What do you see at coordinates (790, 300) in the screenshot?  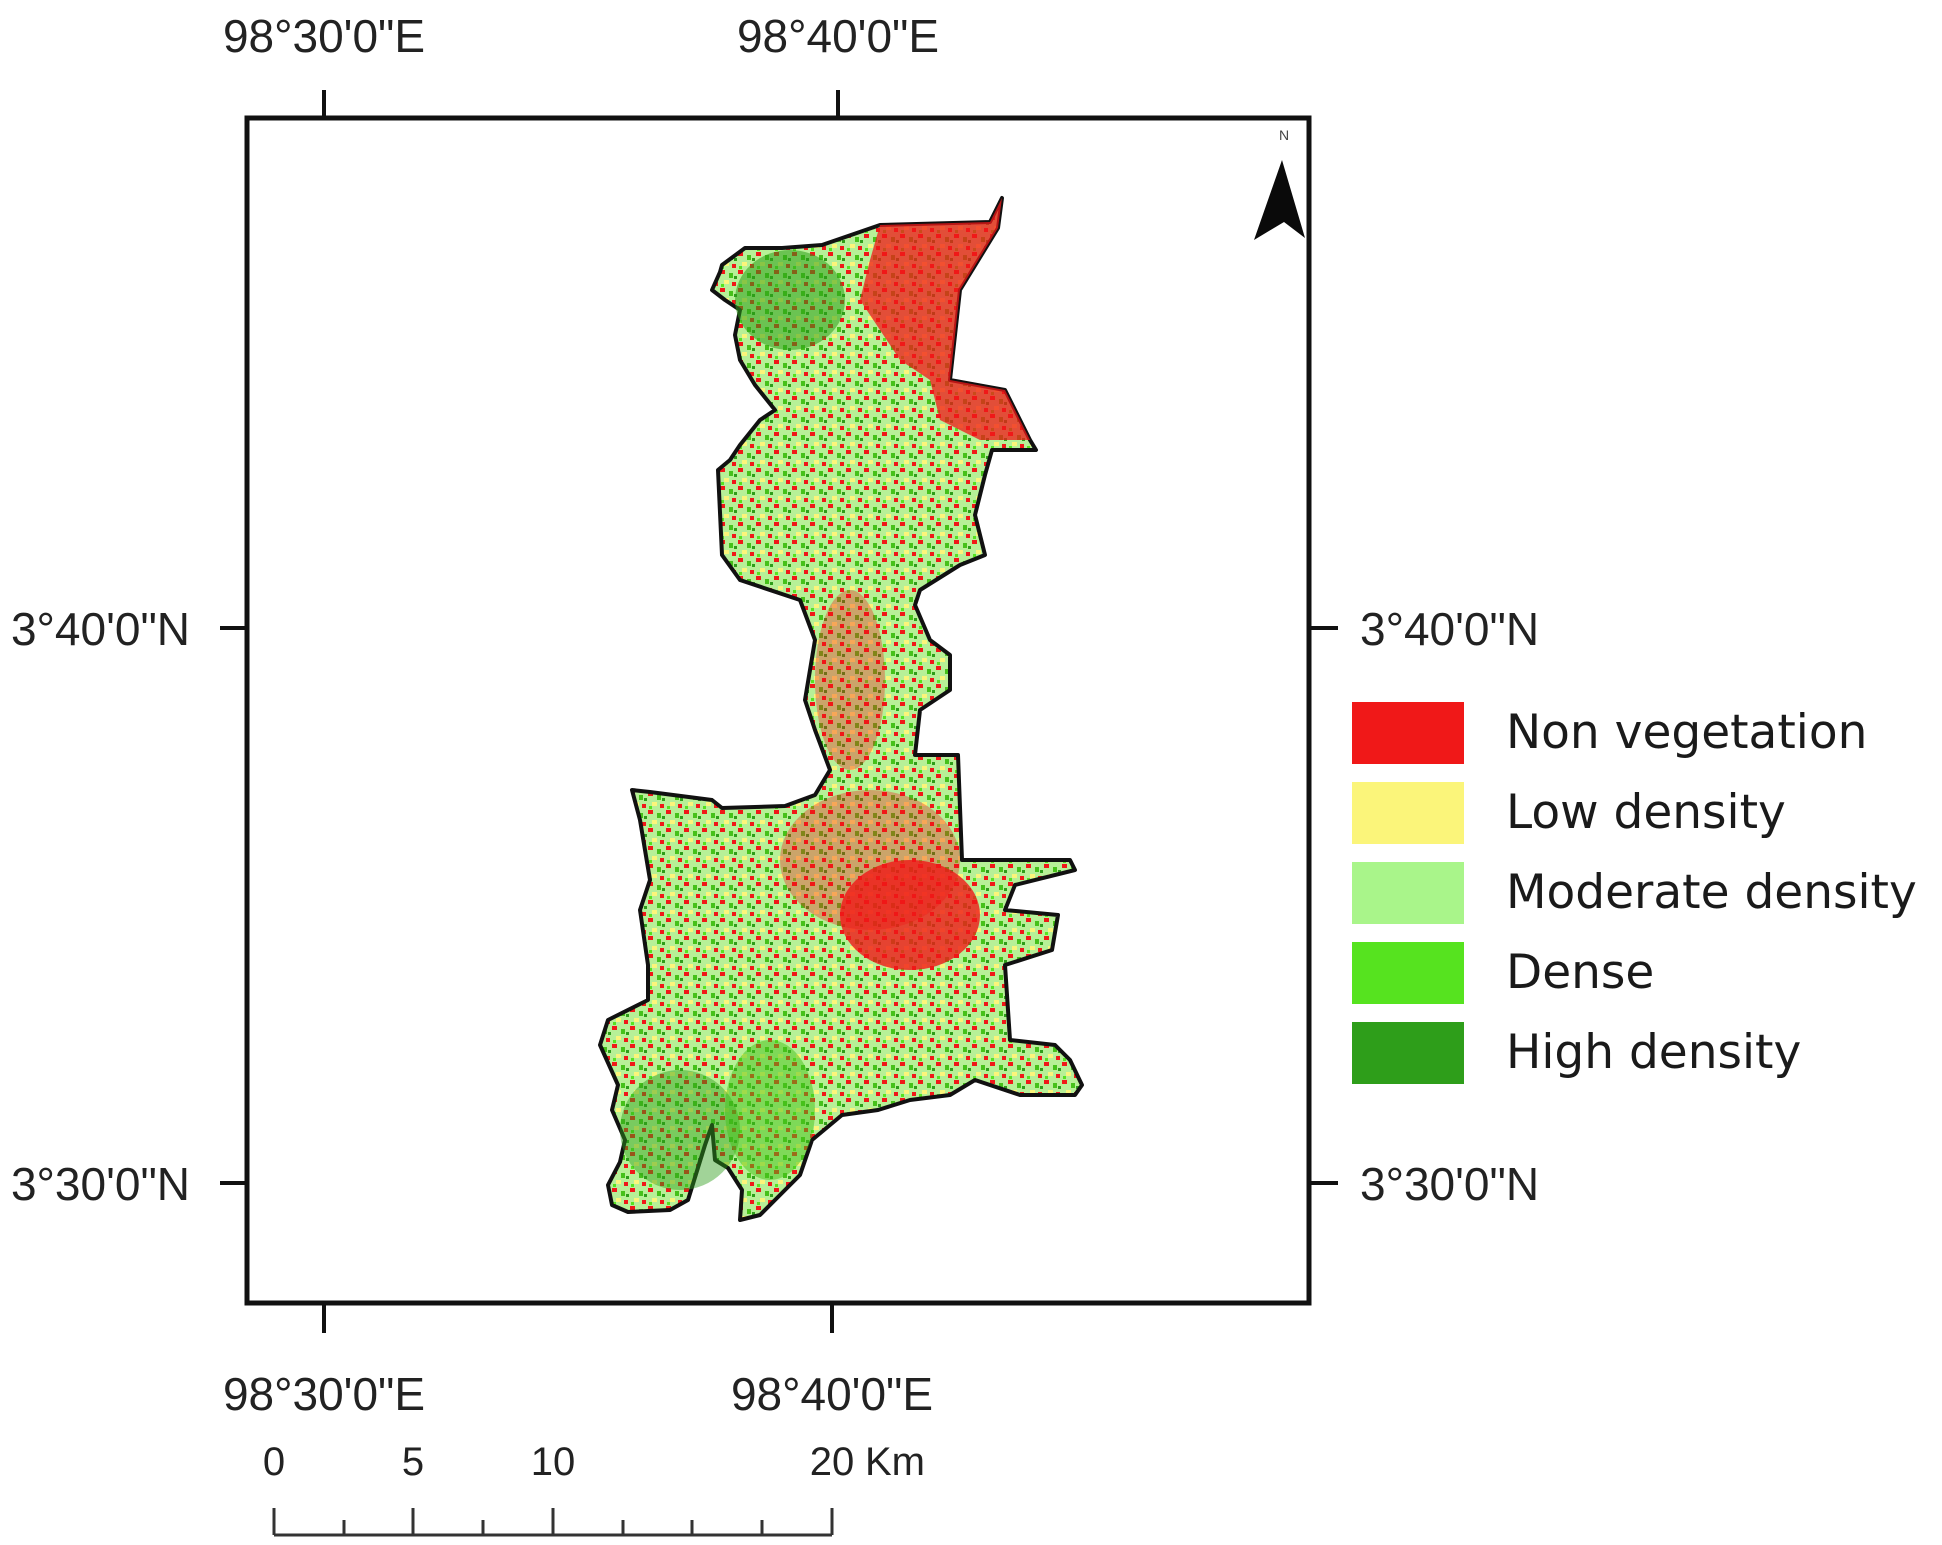 I see `high-density-northwest` at bounding box center [790, 300].